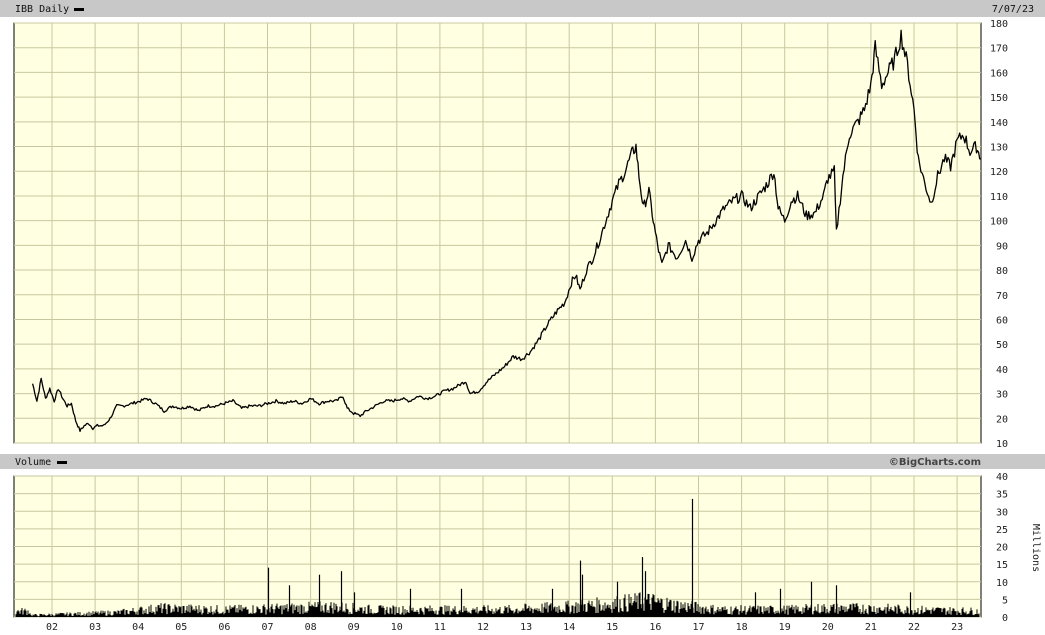  What do you see at coordinates (79, 9) in the screenshot?
I see `price-legend-swatch` at bounding box center [79, 9].